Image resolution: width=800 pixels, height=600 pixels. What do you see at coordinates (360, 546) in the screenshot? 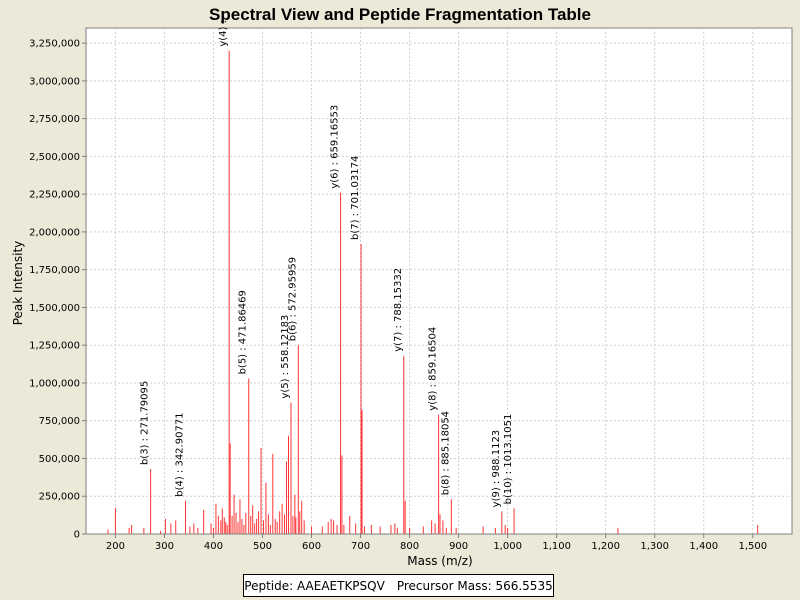
I see `x-tick-label-5: 700` at bounding box center [360, 546].